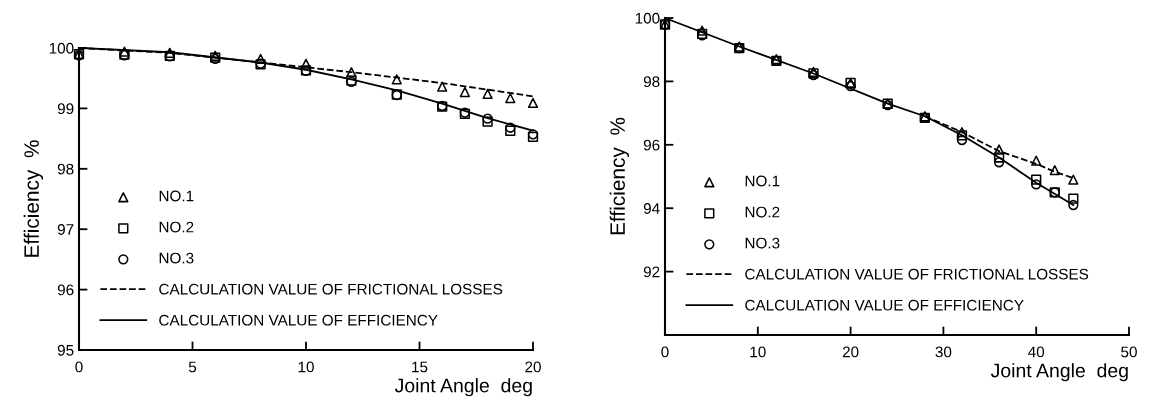 This screenshot has width=1149, height=409. Describe the element at coordinates (1036, 352) in the screenshot. I see `x-tick-label: 40` at that location.